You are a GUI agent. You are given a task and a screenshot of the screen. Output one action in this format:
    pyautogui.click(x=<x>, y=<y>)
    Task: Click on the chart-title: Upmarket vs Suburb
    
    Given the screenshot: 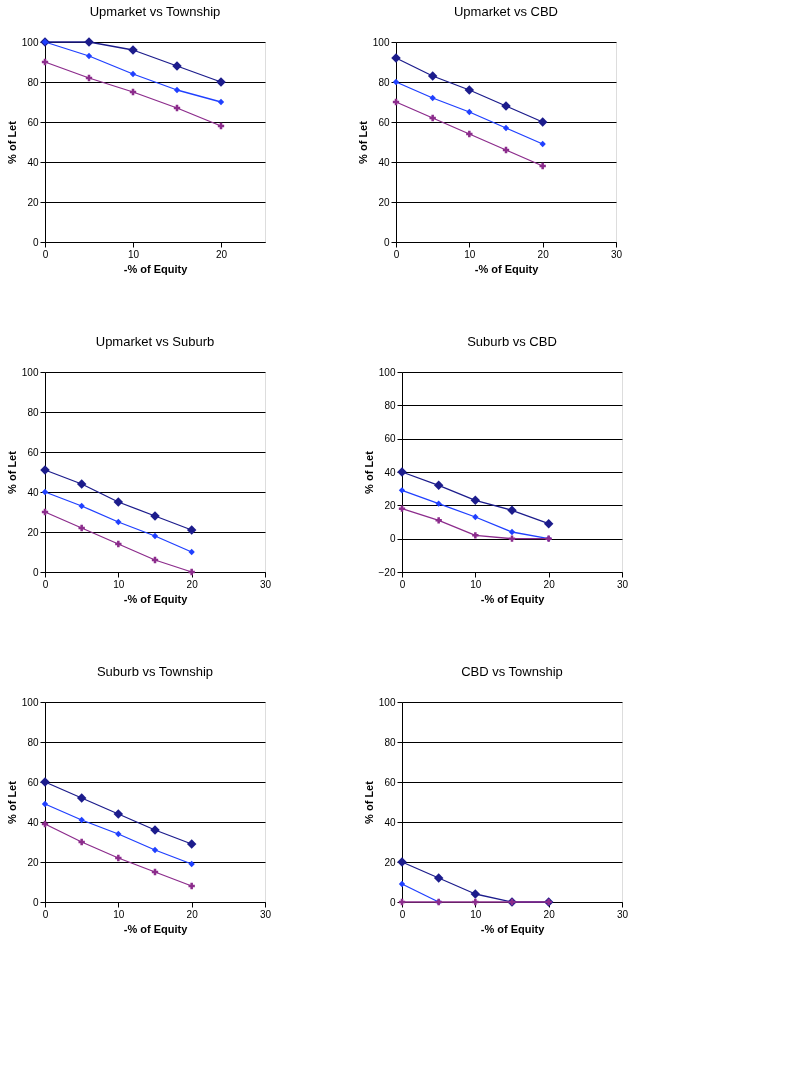 What is the action you would take?
    pyautogui.click(x=155, y=341)
    